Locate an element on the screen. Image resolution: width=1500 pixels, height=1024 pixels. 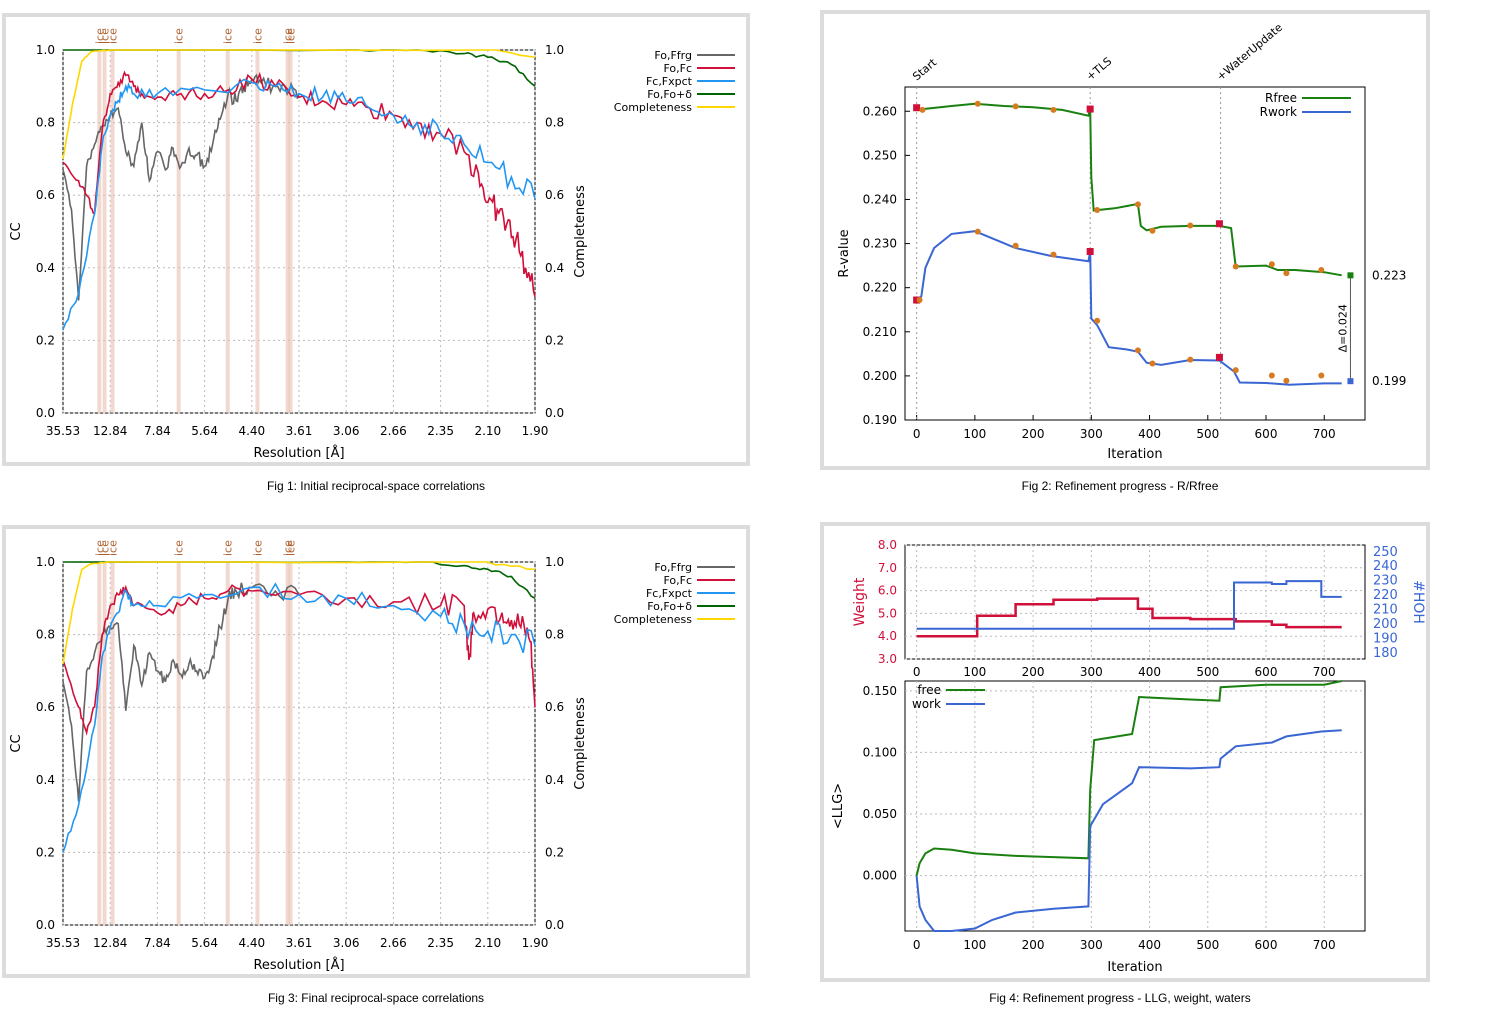
x-tick-label: 700 is located at coordinates (1324, 434).